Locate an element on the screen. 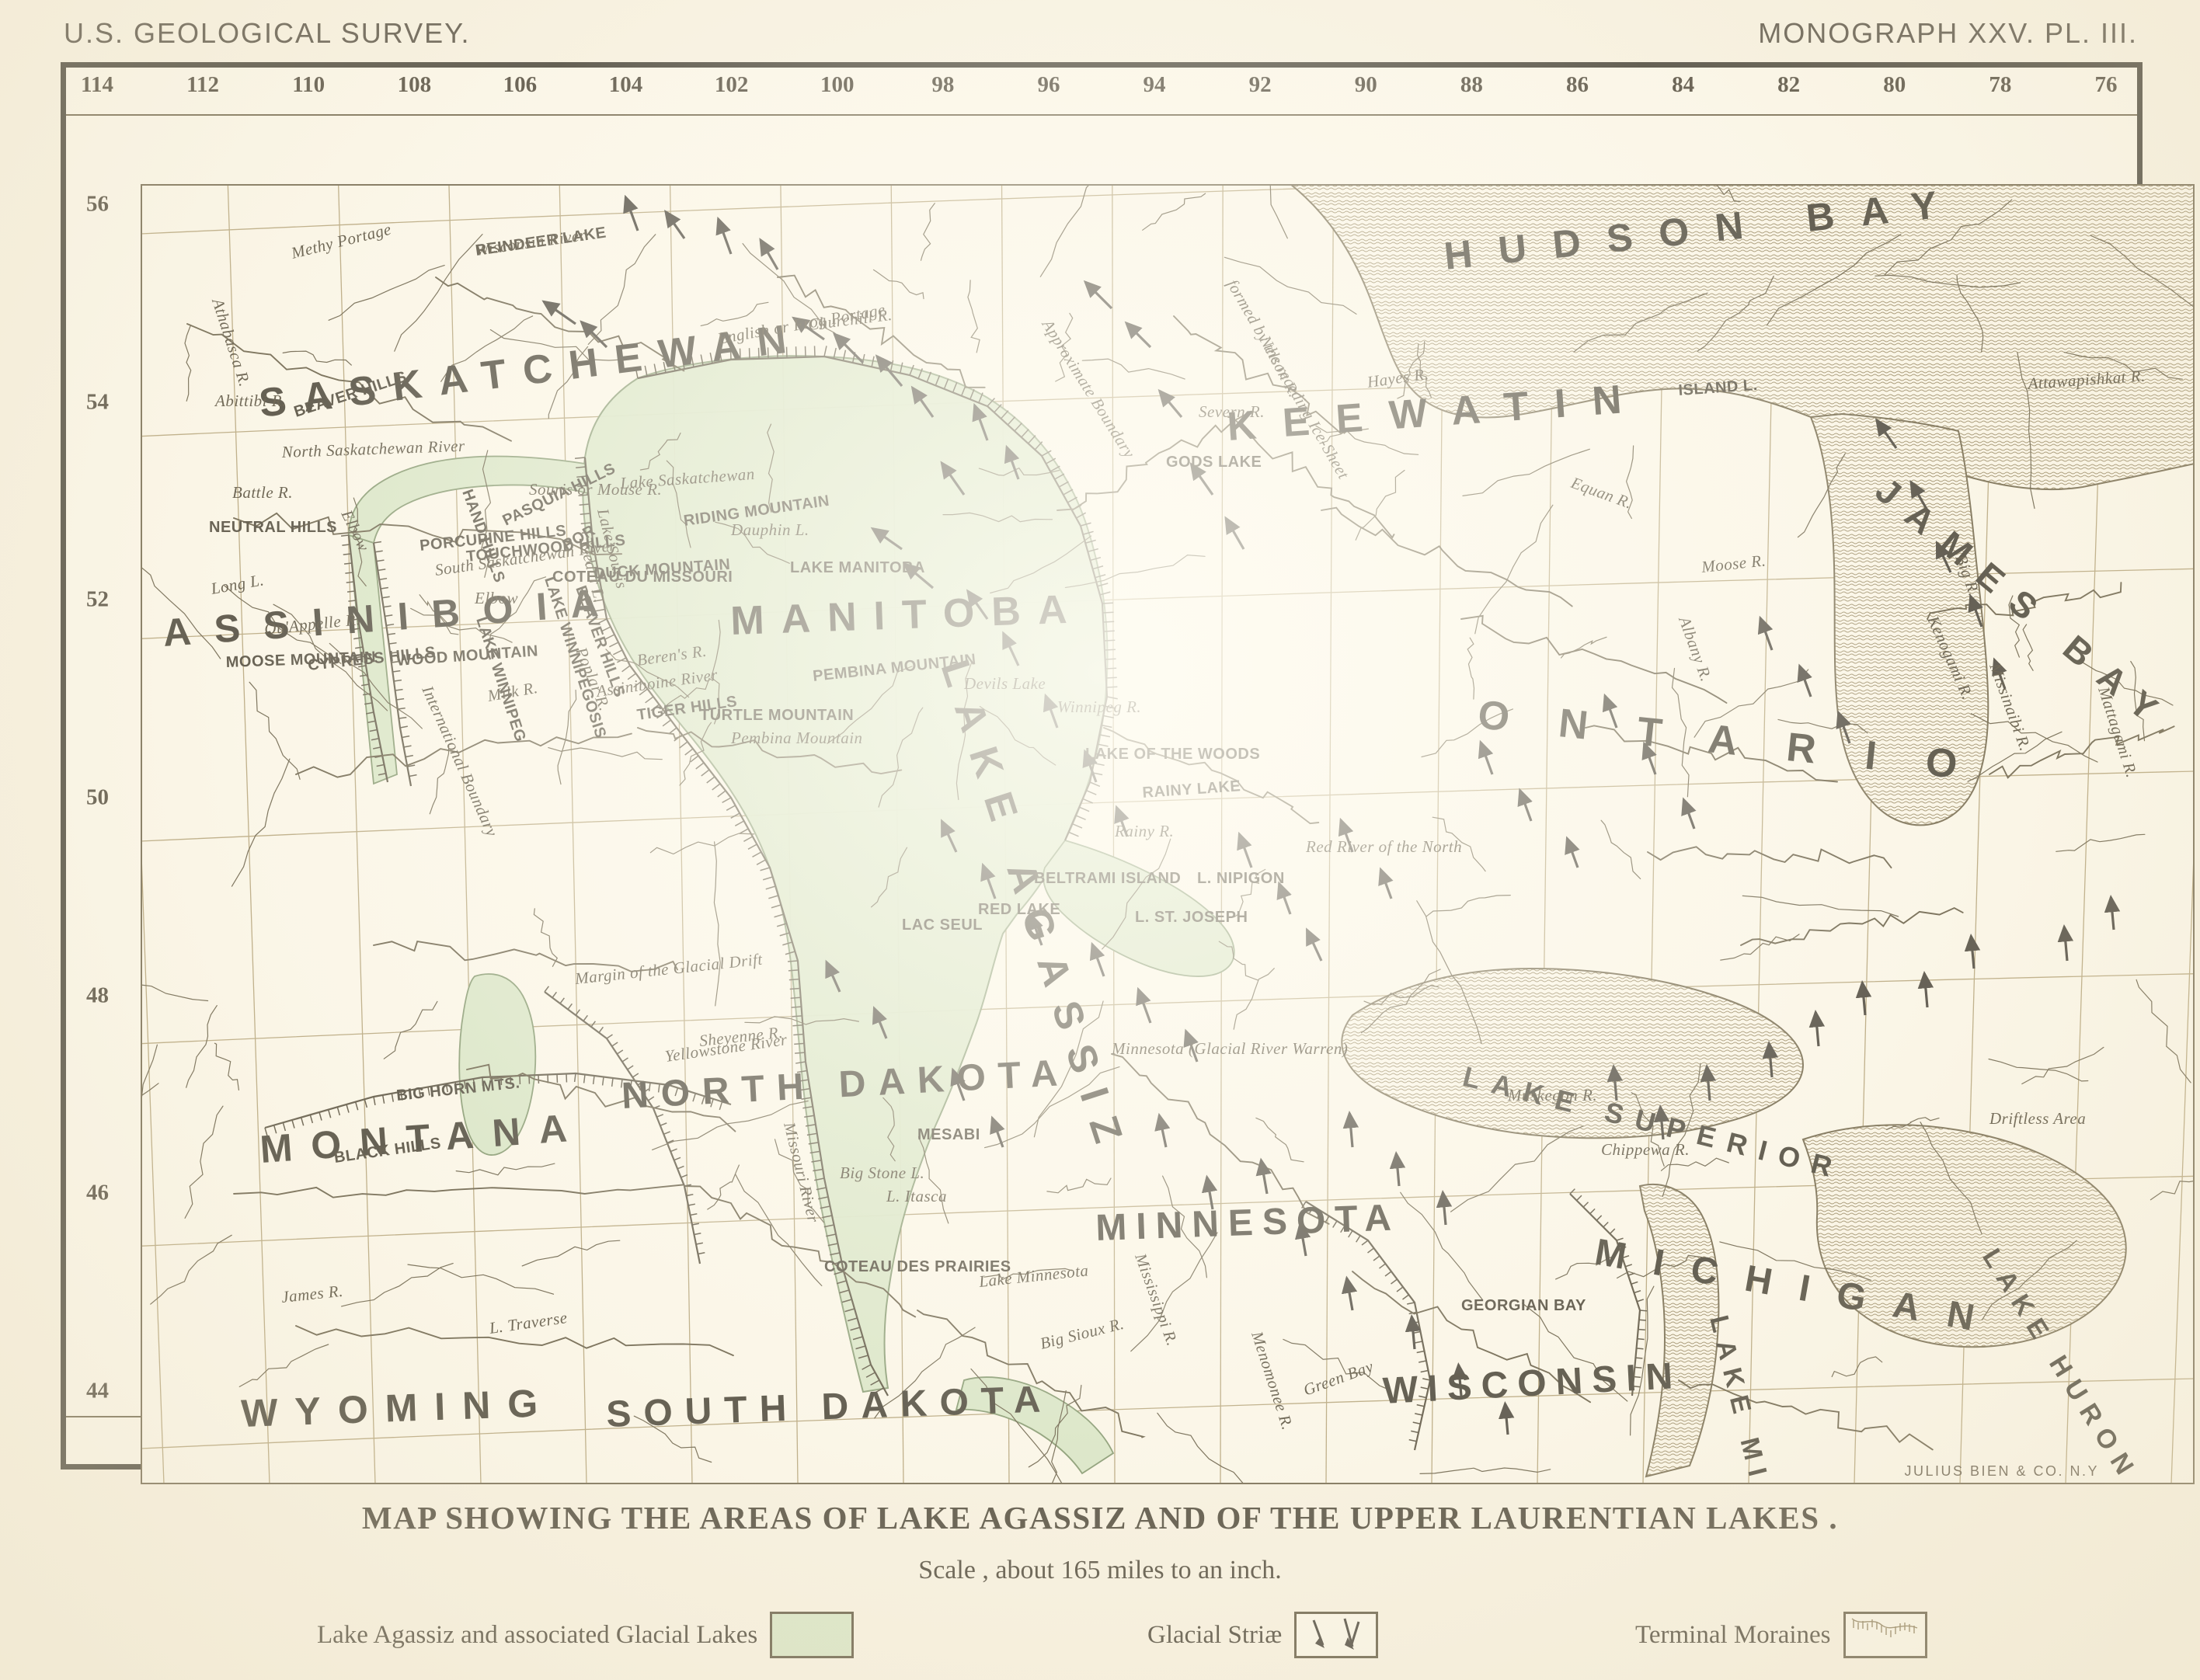 Image resolution: width=2200 pixels, height=1680 pixels. map-label: Battle R. is located at coordinates (262, 492).